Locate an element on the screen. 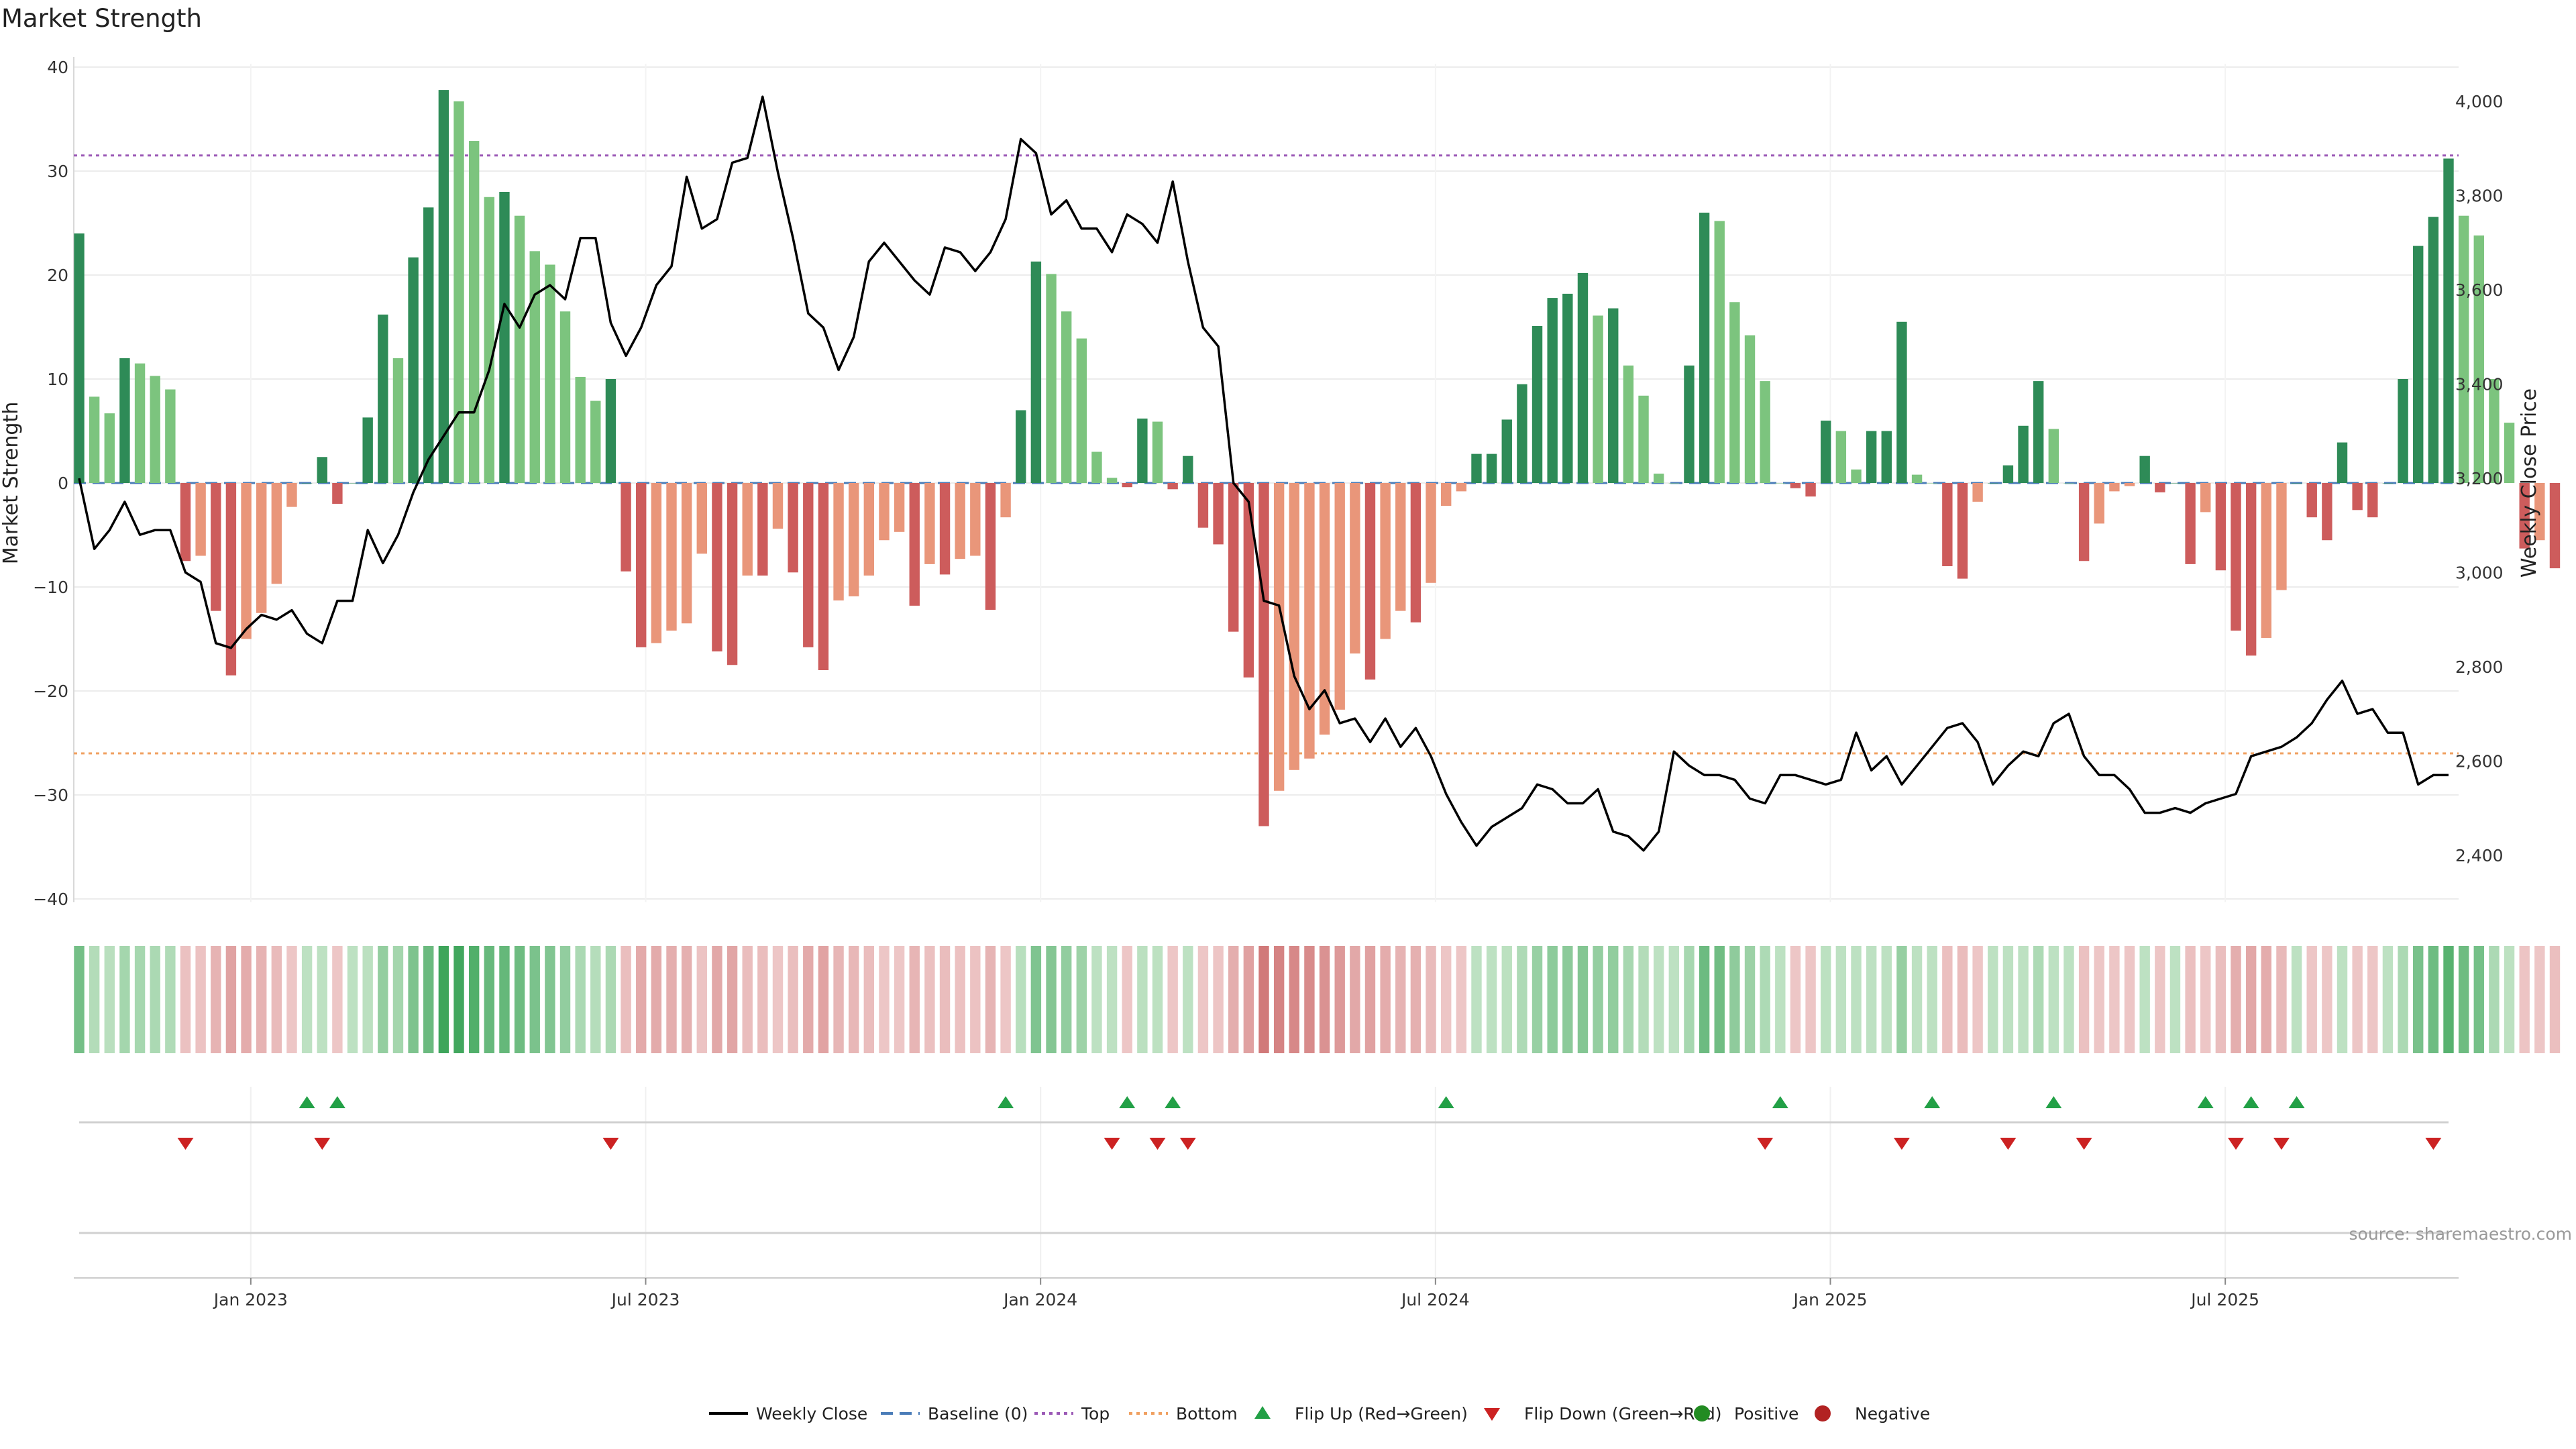  right-tick-label: 3,600 is located at coordinates (2479, 290).